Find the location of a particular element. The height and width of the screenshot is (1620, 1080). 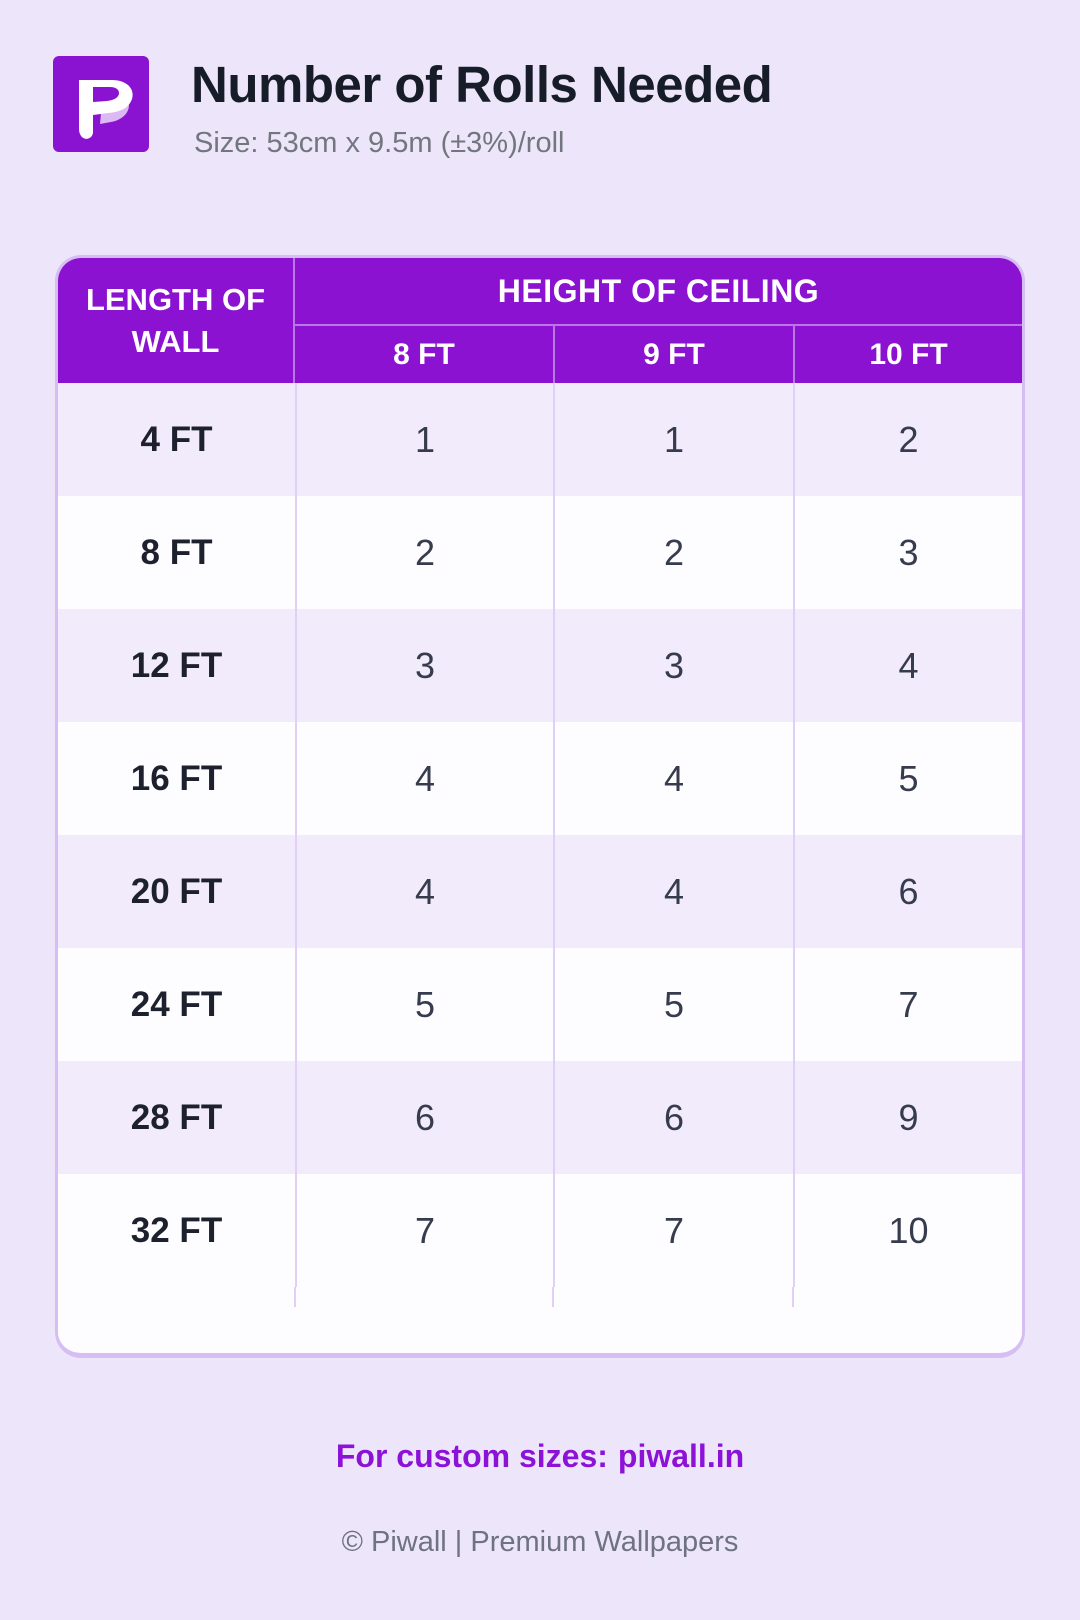

cell-value: 9 is located at coordinates (907, 1117).